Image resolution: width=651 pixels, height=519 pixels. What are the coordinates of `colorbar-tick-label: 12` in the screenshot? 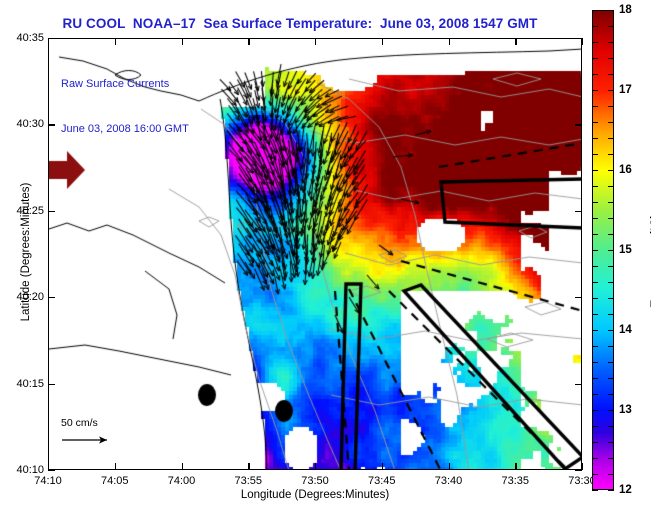 It's located at (625, 490).